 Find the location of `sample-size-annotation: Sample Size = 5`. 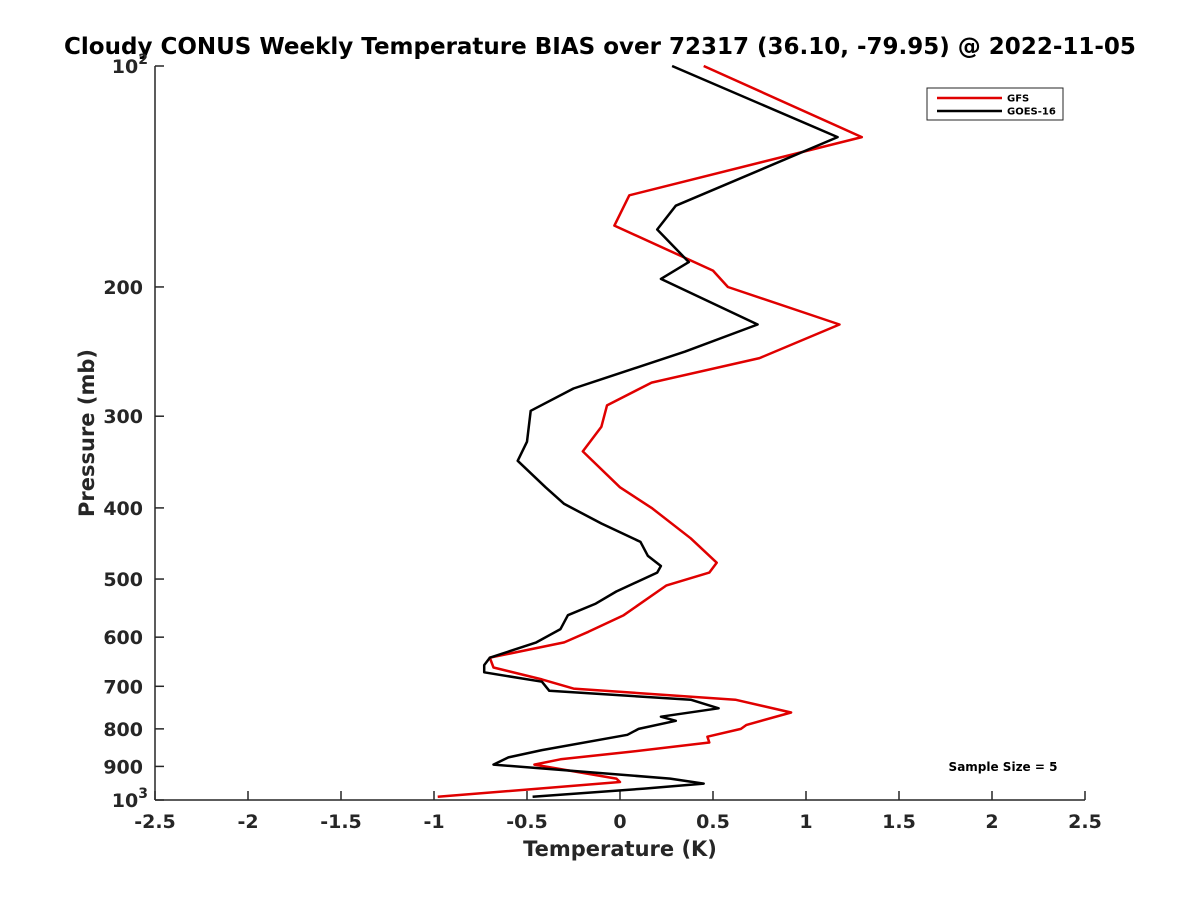

sample-size-annotation: Sample Size = 5 is located at coordinates (1003, 767).